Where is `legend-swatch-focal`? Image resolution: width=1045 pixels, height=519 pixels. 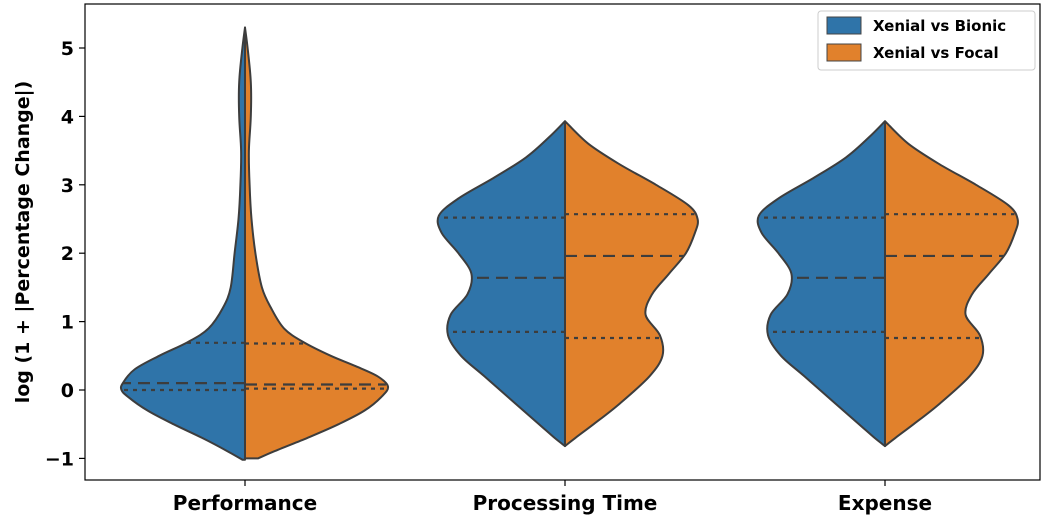 legend-swatch-focal is located at coordinates (844, 52).